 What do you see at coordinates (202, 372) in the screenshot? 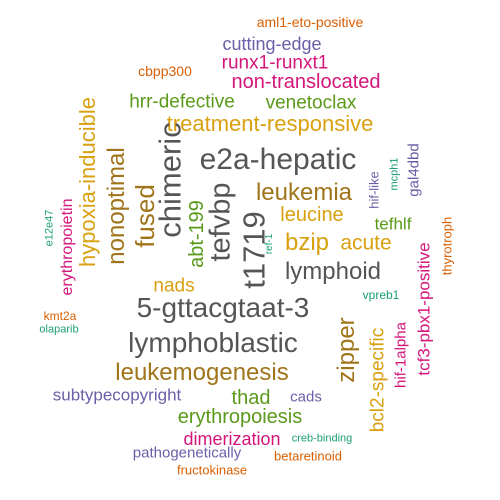
I see `word: leukemogenesis` at bounding box center [202, 372].